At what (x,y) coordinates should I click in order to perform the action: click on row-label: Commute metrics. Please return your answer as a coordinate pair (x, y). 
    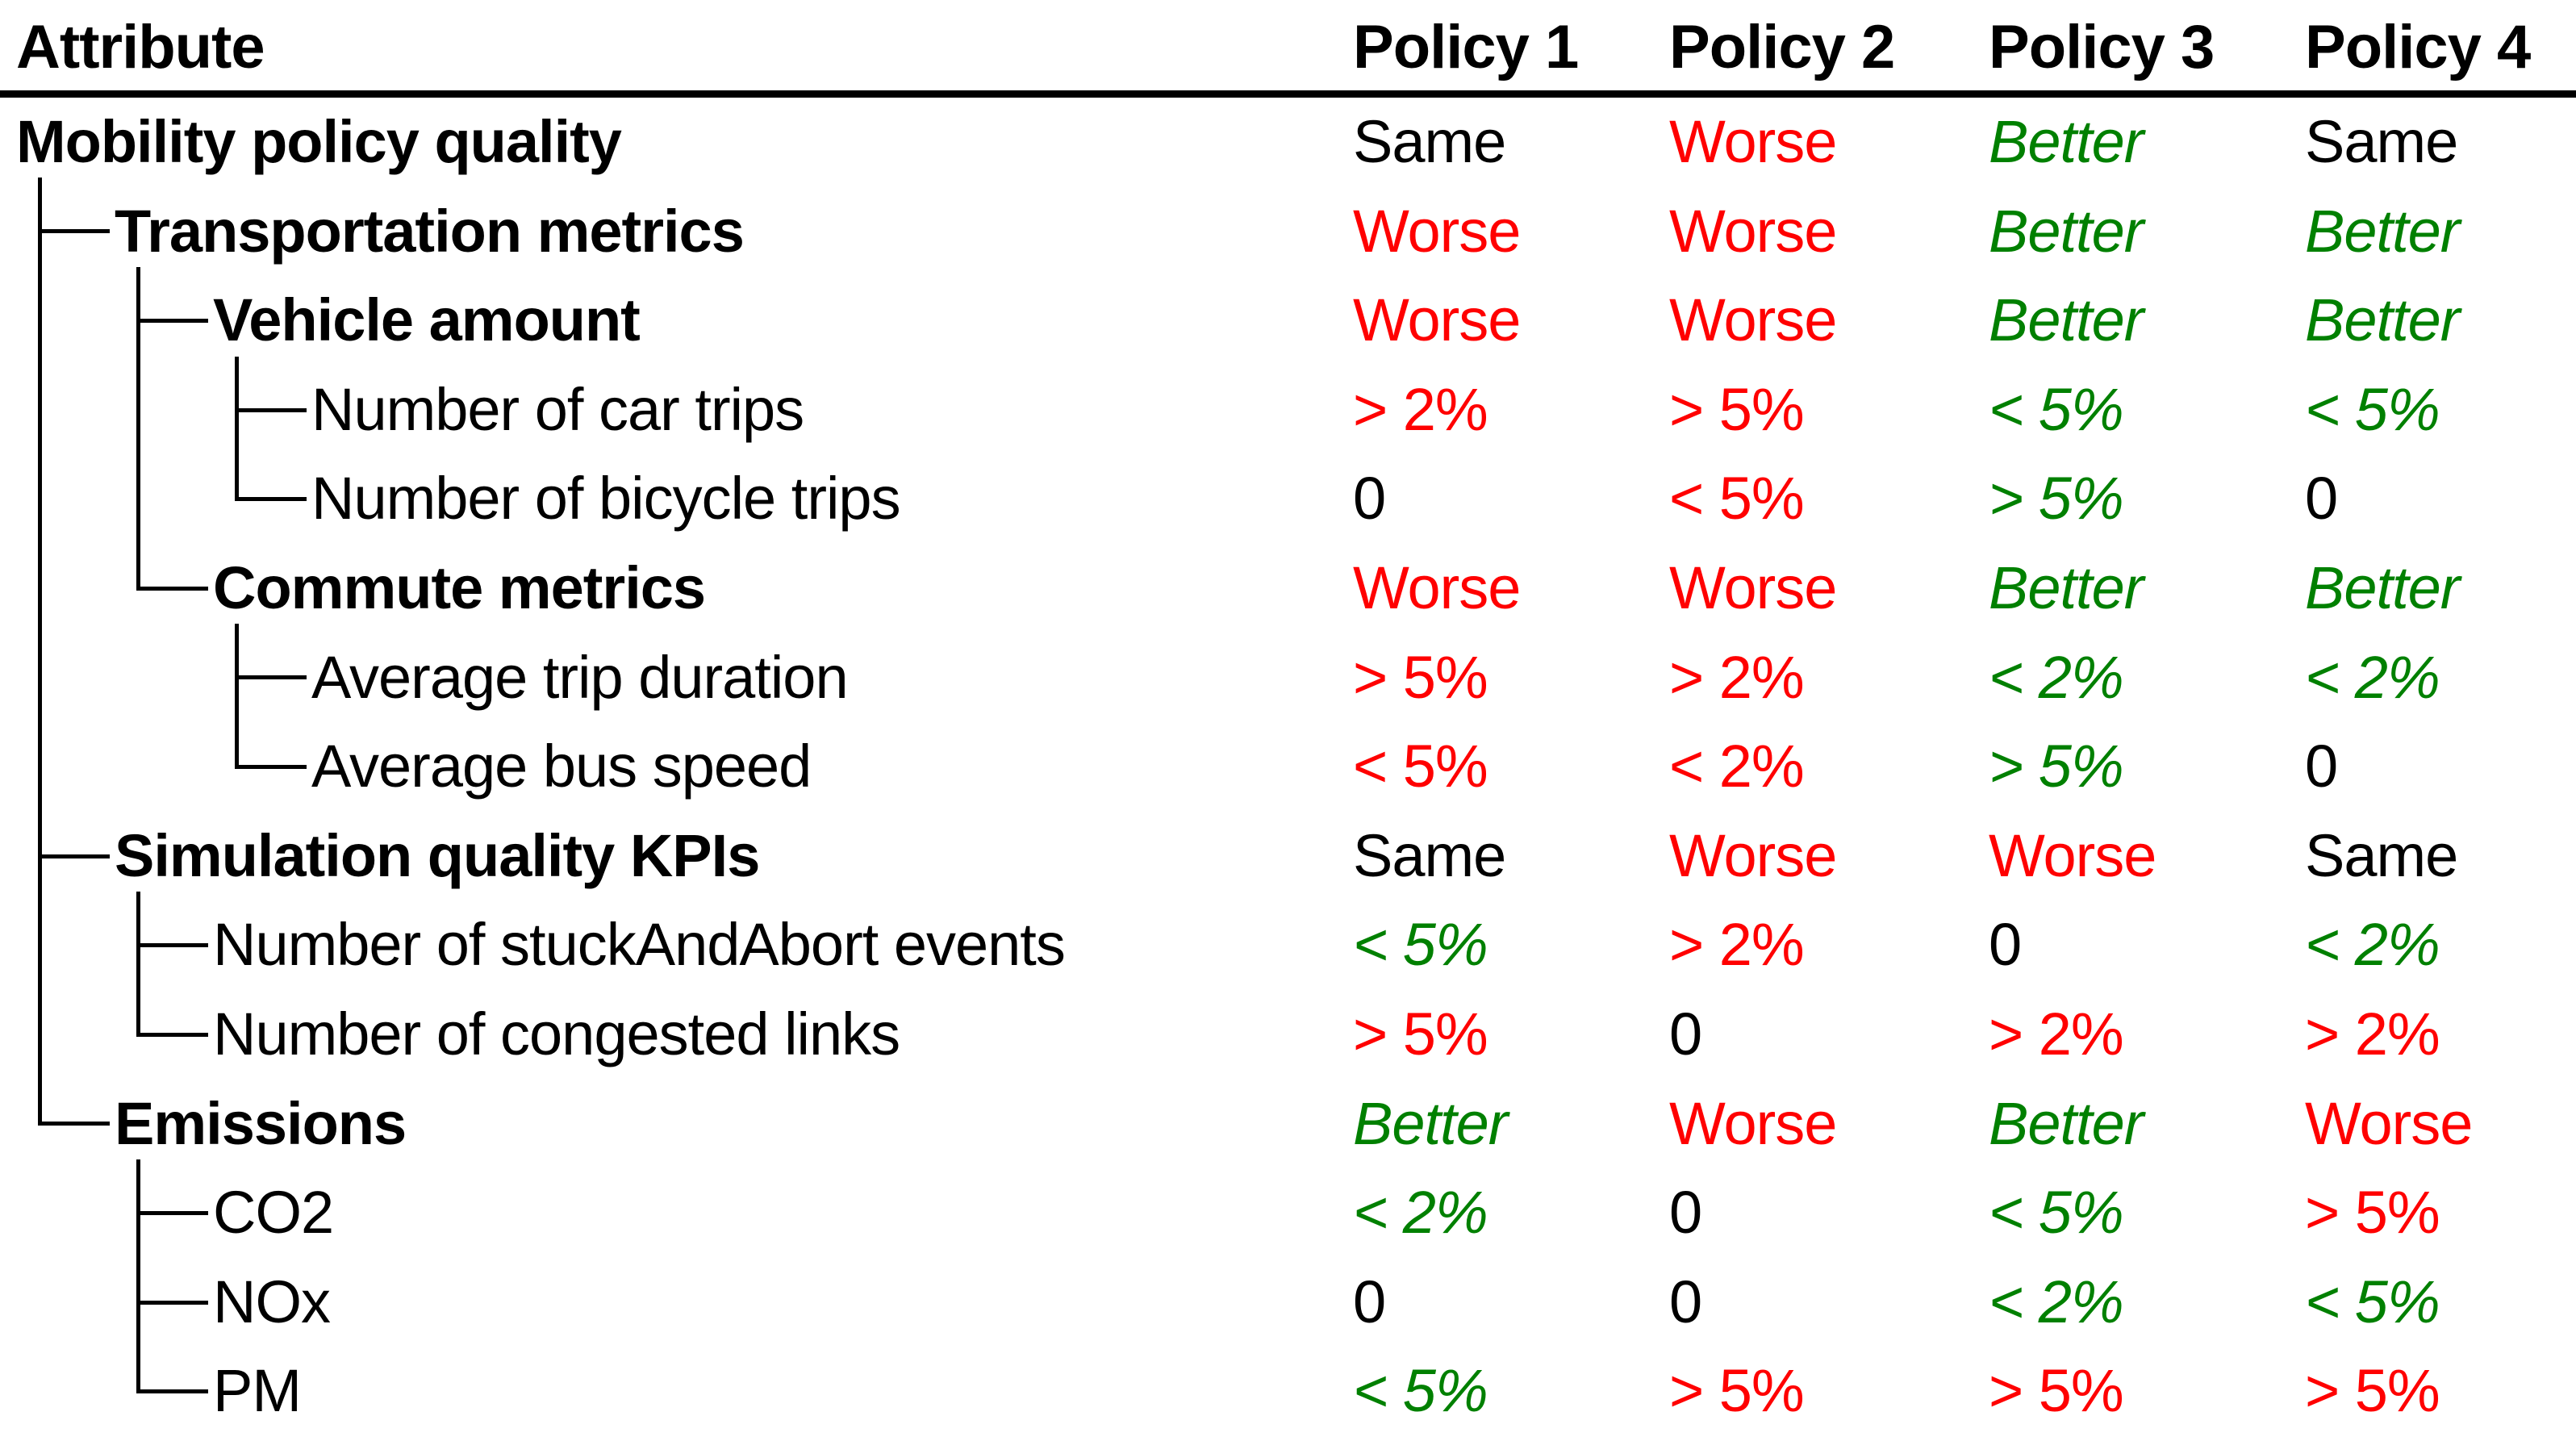
    Looking at the image, I should click on (459, 587).